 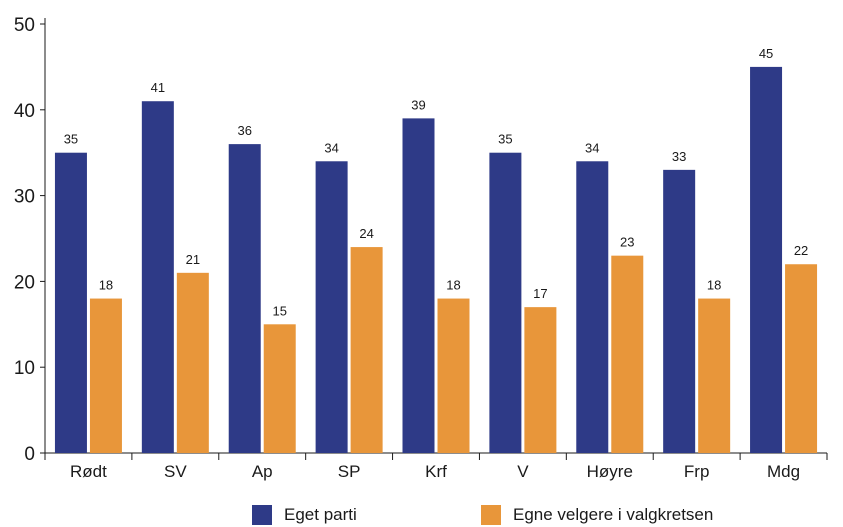 What do you see at coordinates (679, 156) in the screenshot?
I see `bar-value-label: 33` at bounding box center [679, 156].